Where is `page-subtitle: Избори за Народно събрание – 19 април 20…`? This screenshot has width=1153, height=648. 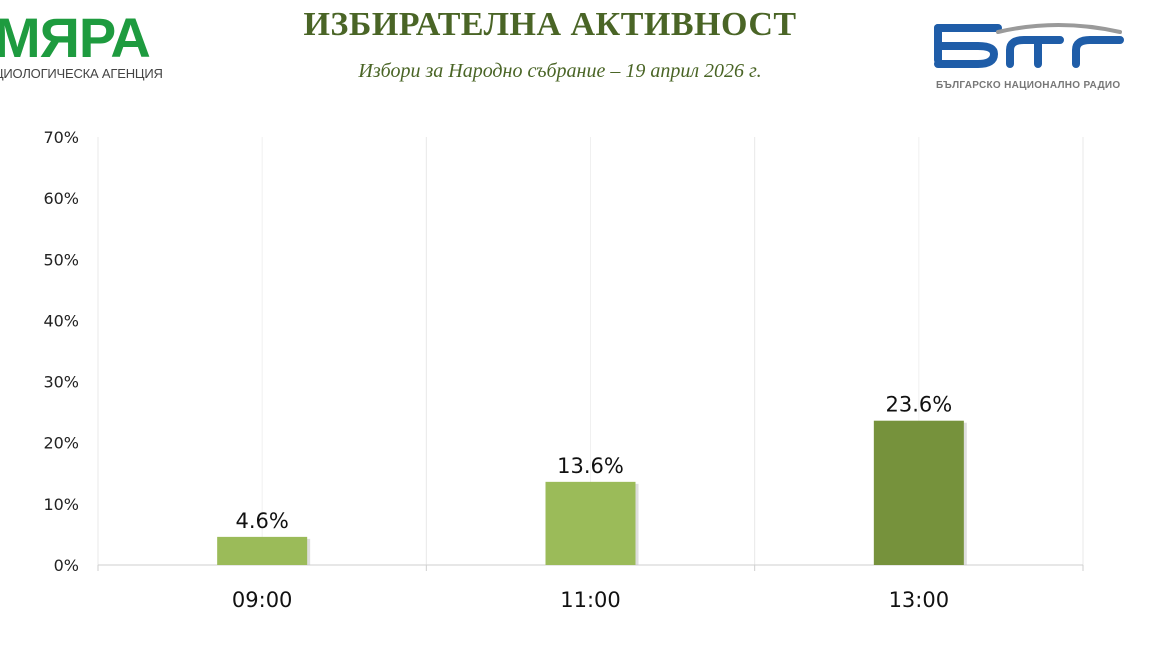
page-subtitle: Избори за Народно събрание – 19 април 20… is located at coordinates (560, 71).